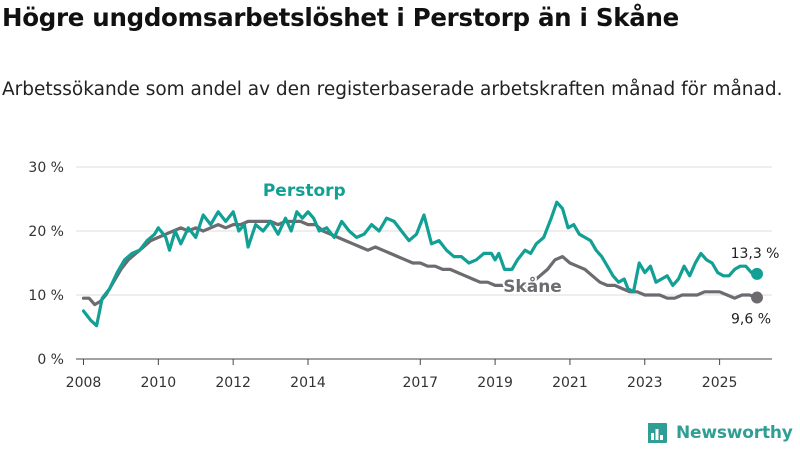 The width and height of the screenshot is (800, 450). I want to click on skane-series-label: Skåne, so click(532, 286).